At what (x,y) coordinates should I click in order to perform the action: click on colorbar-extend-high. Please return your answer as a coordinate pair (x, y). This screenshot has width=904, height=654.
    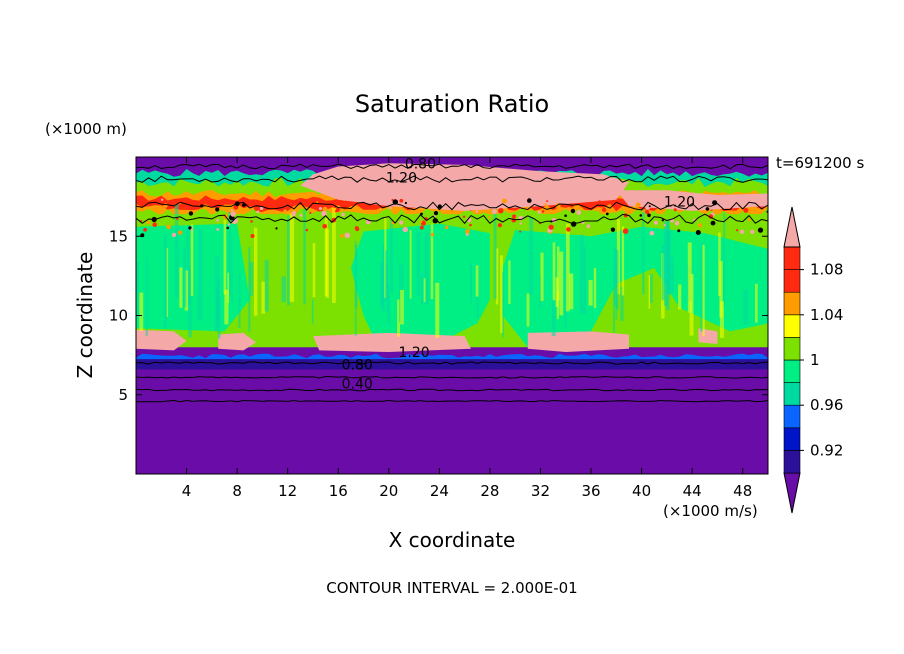
    Looking at the image, I should click on (792, 227).